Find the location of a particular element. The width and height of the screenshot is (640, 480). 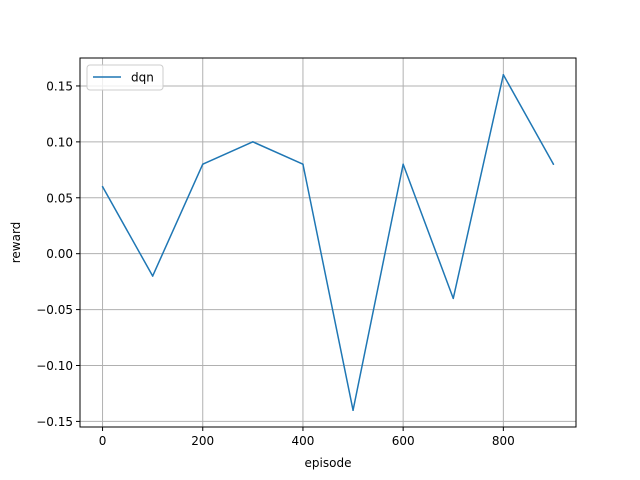

x-tick-label: 0 is located at coordinates (103, 441).